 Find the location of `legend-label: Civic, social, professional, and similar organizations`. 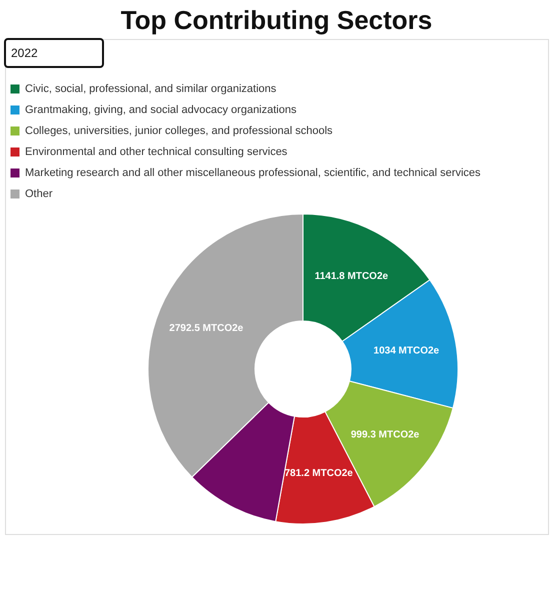

legend-label: Civic, social, professional, and similar organizations is located at coordinates (151, 89).